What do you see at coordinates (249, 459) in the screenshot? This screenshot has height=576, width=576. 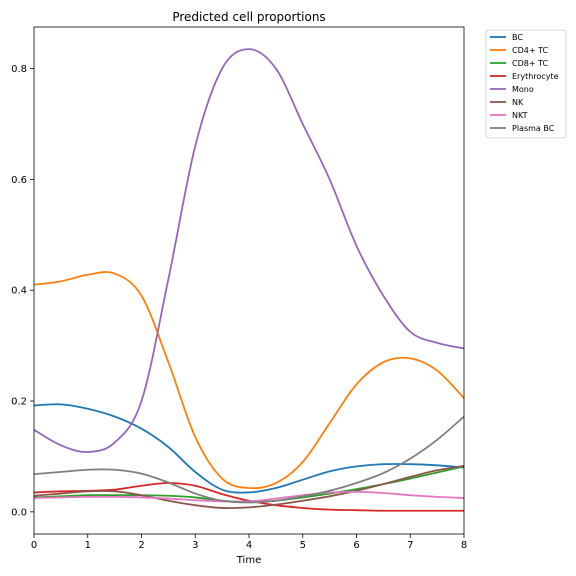 I see `series-line-plasma-bc` at bounding box center [249, 459].